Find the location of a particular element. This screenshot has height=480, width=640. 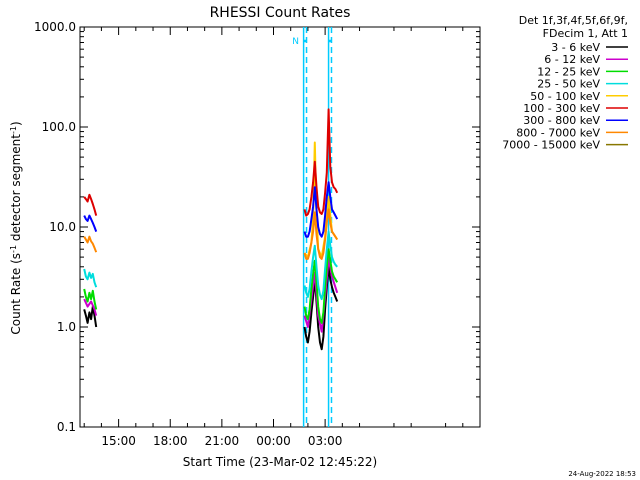

y-tick-label: 0.1 is located at coordinates (66, 427).